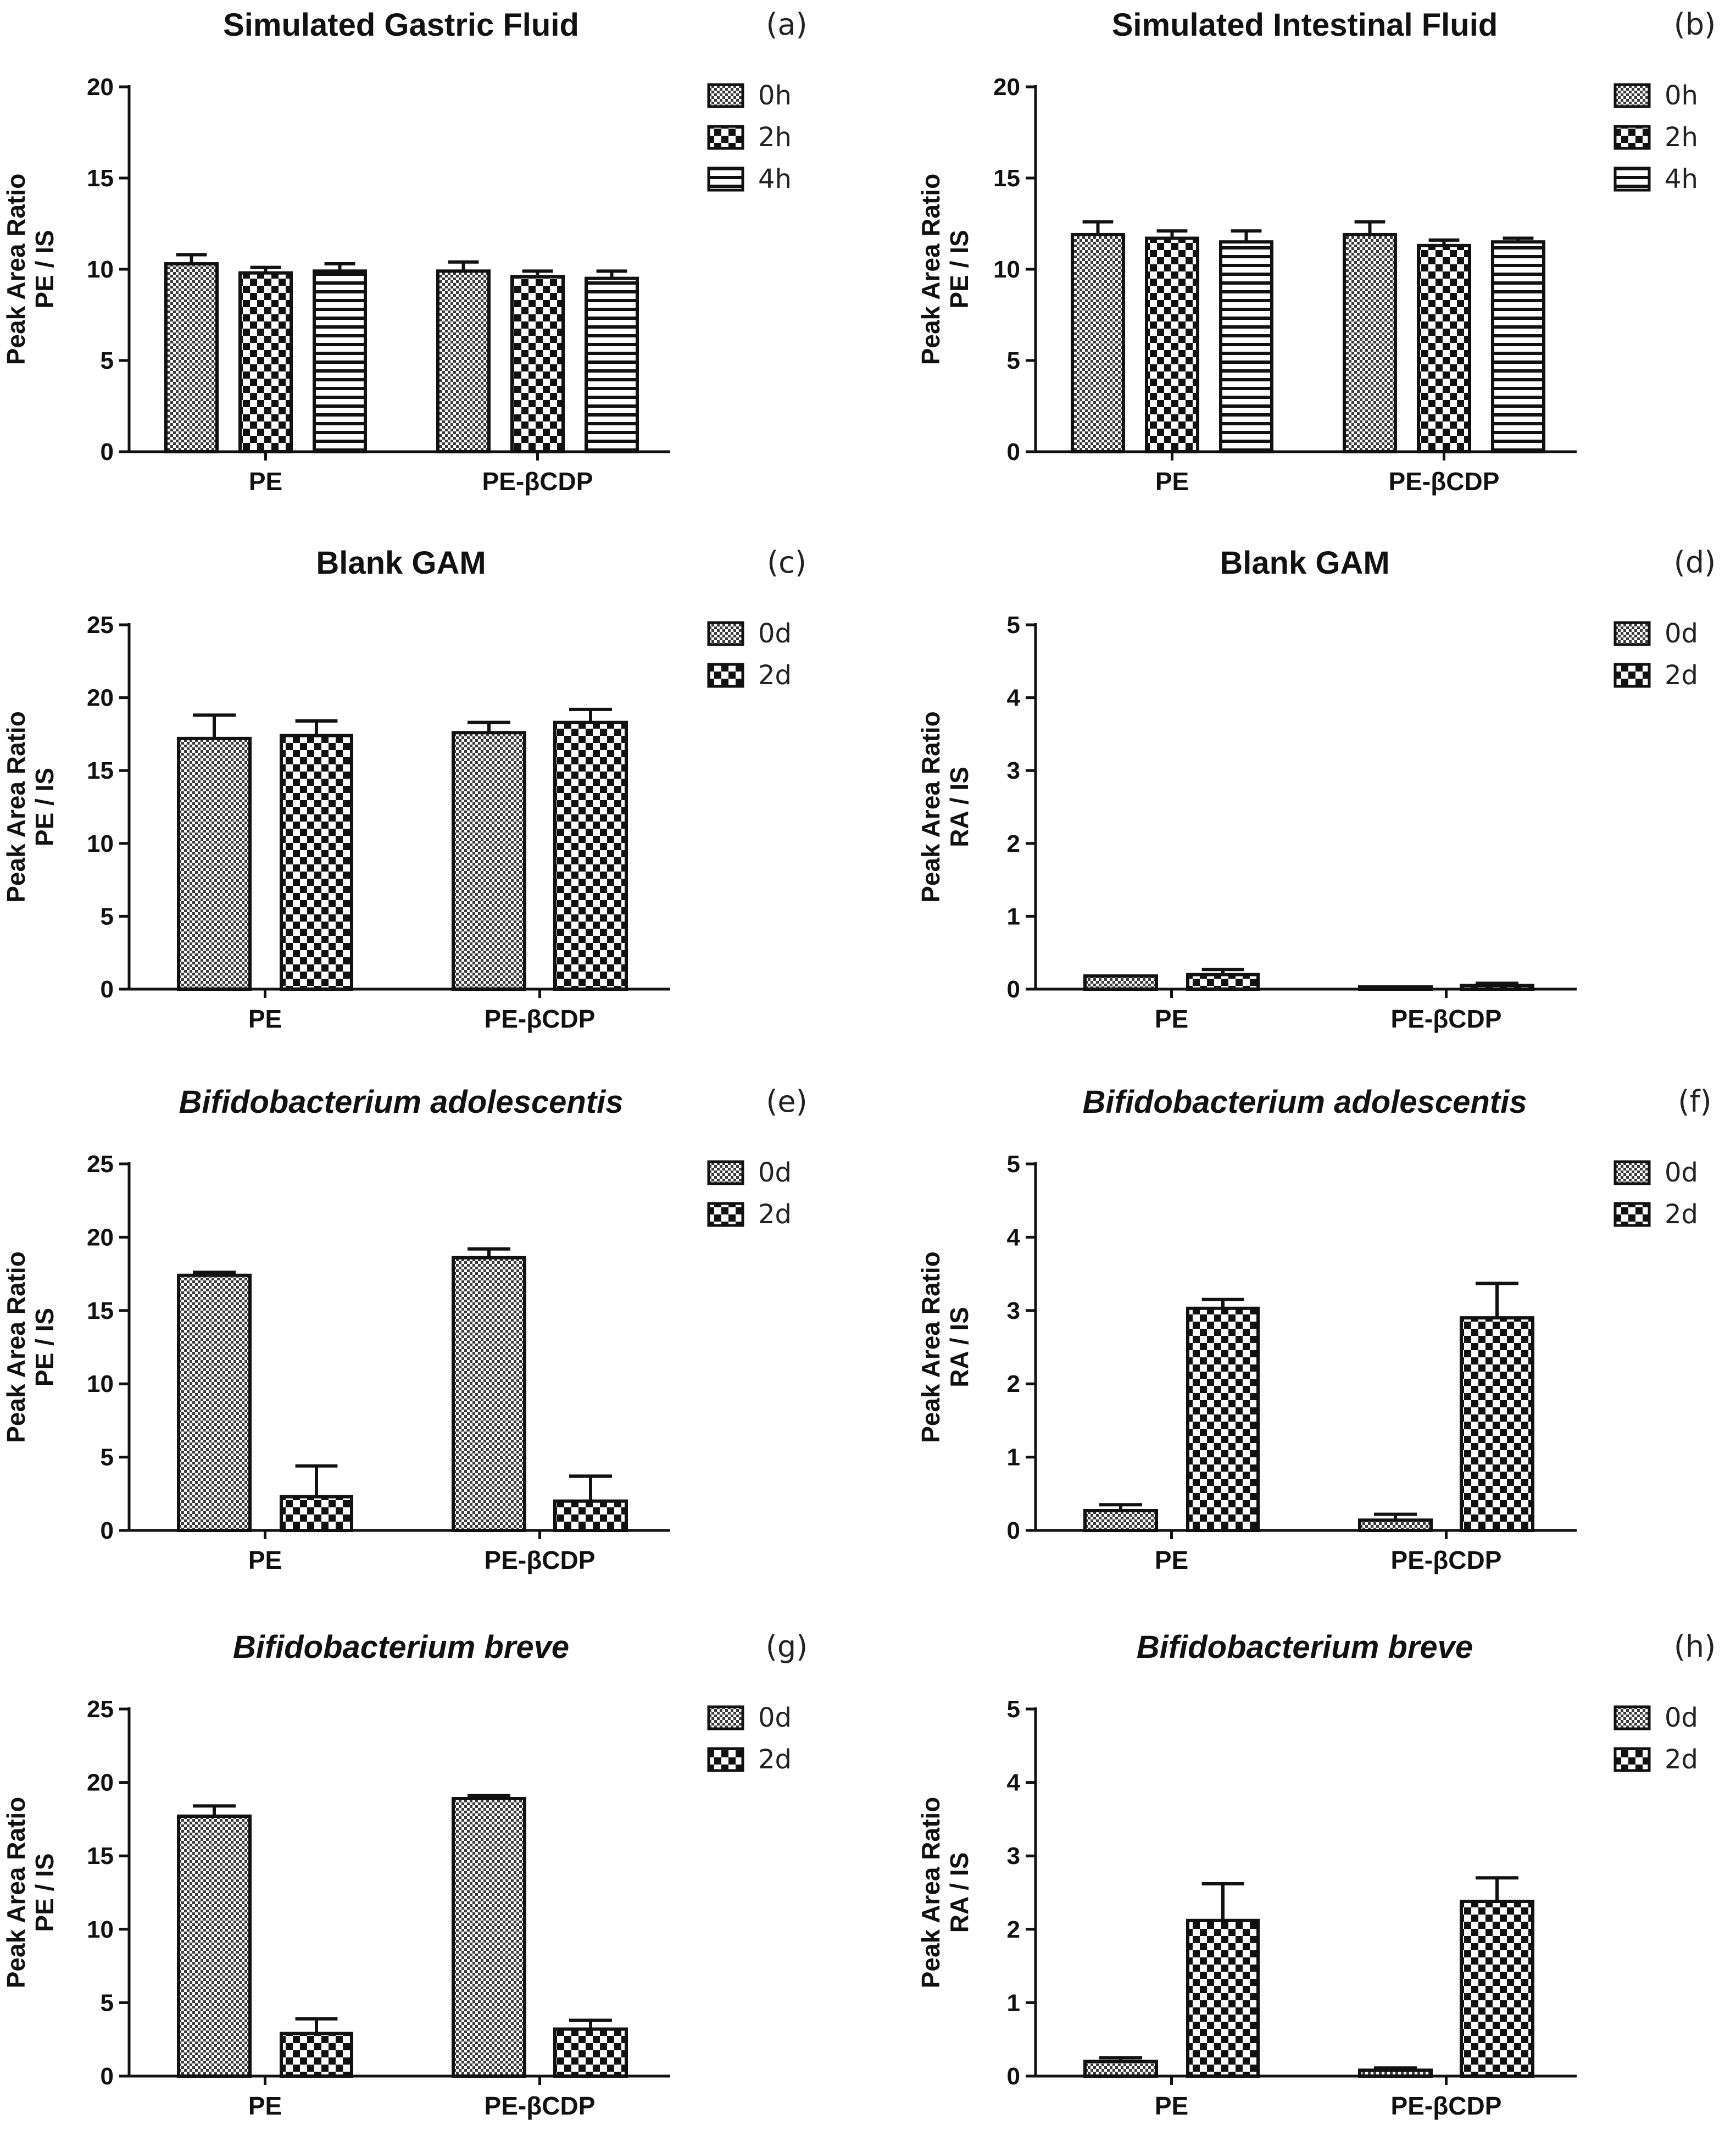  What do you see at coordinates (1497, 987) in the screenshot?
I see `bar-2d-PE-βCDP` at bounding box center [1497, 987].